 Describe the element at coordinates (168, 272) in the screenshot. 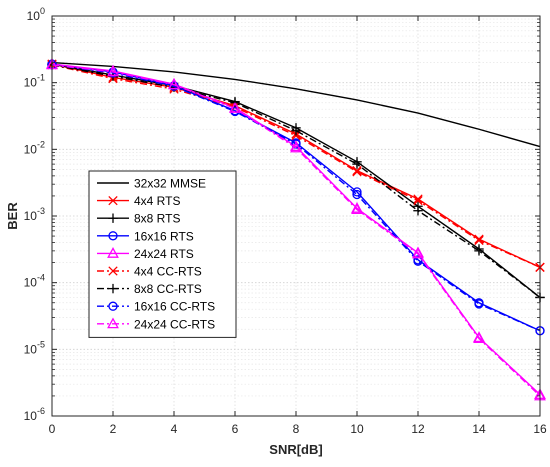

I see `legend-label: 4x4 CC-RTS` at that location.